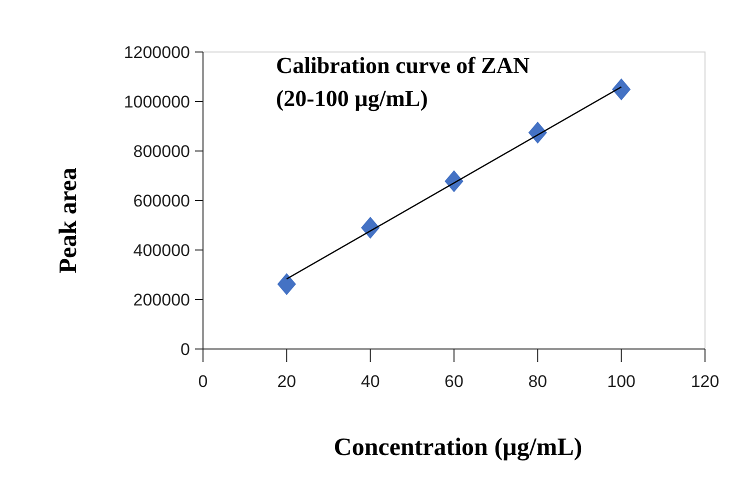 The height and width of the screenshot is (484, 732). What do you see at coordinates (286, 381) in the screenshot?
I see `x-tick-label: 20` at bounding box center [286, 381].